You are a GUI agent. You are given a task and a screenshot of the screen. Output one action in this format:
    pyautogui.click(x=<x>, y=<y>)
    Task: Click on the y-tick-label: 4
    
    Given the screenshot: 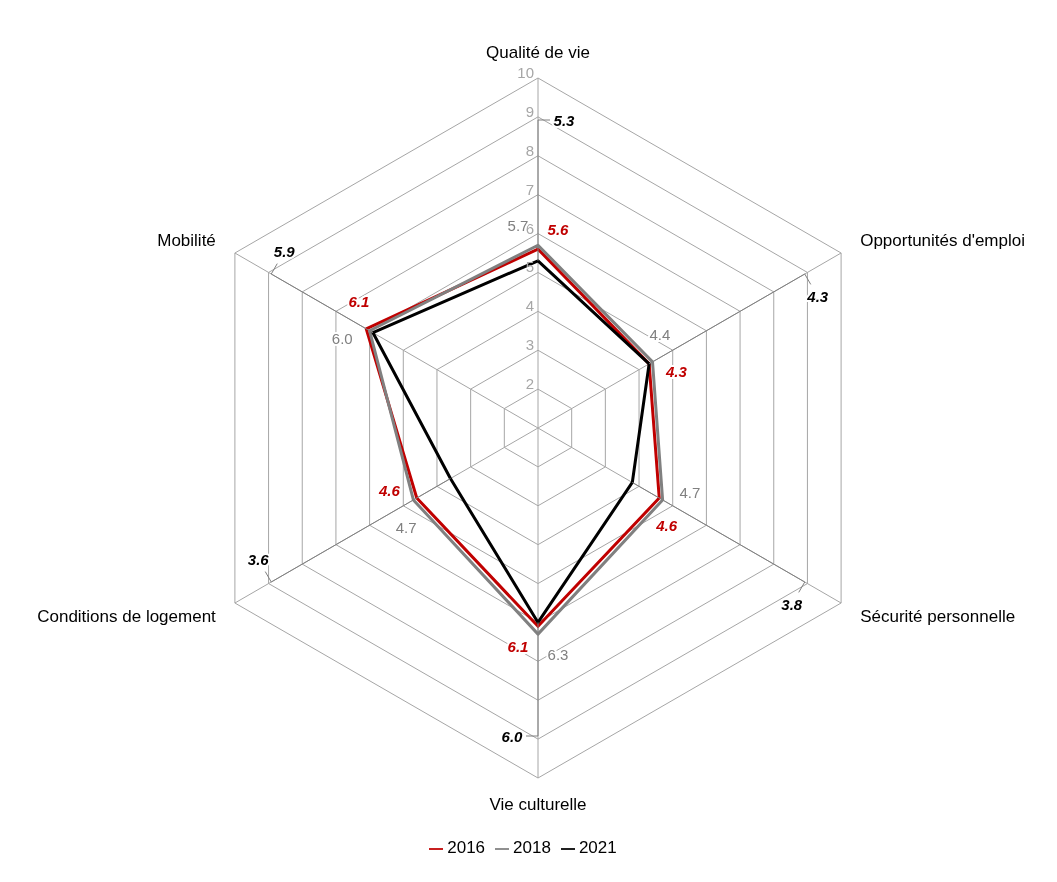 What is the action you would take?
    pyautogui.click(x=529, y=306)
    